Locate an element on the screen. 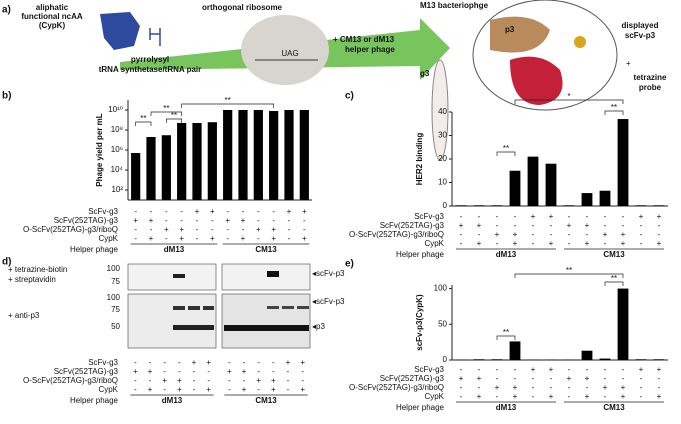  label: probe is located at coordinates (650, 87).